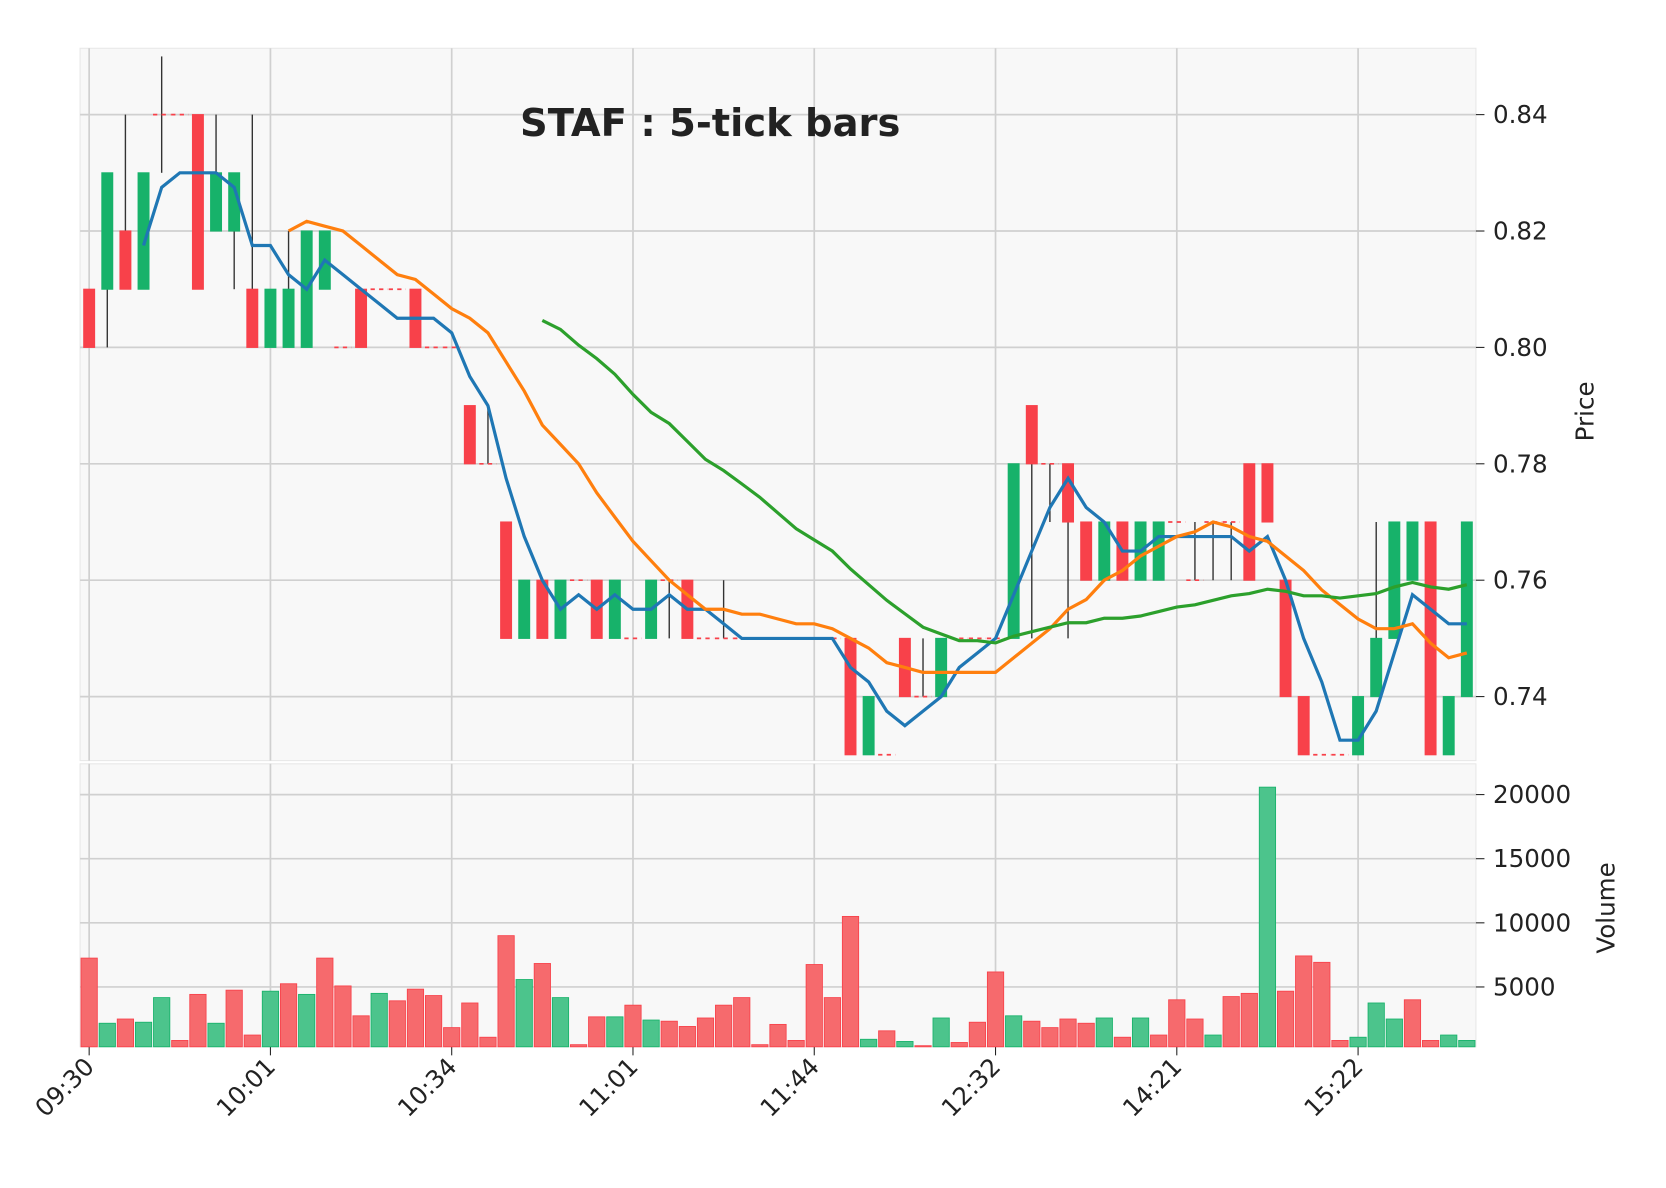 The image size is (1666, 1188). I want to click on x-tick-label: 10:01, so click(246, 1087).